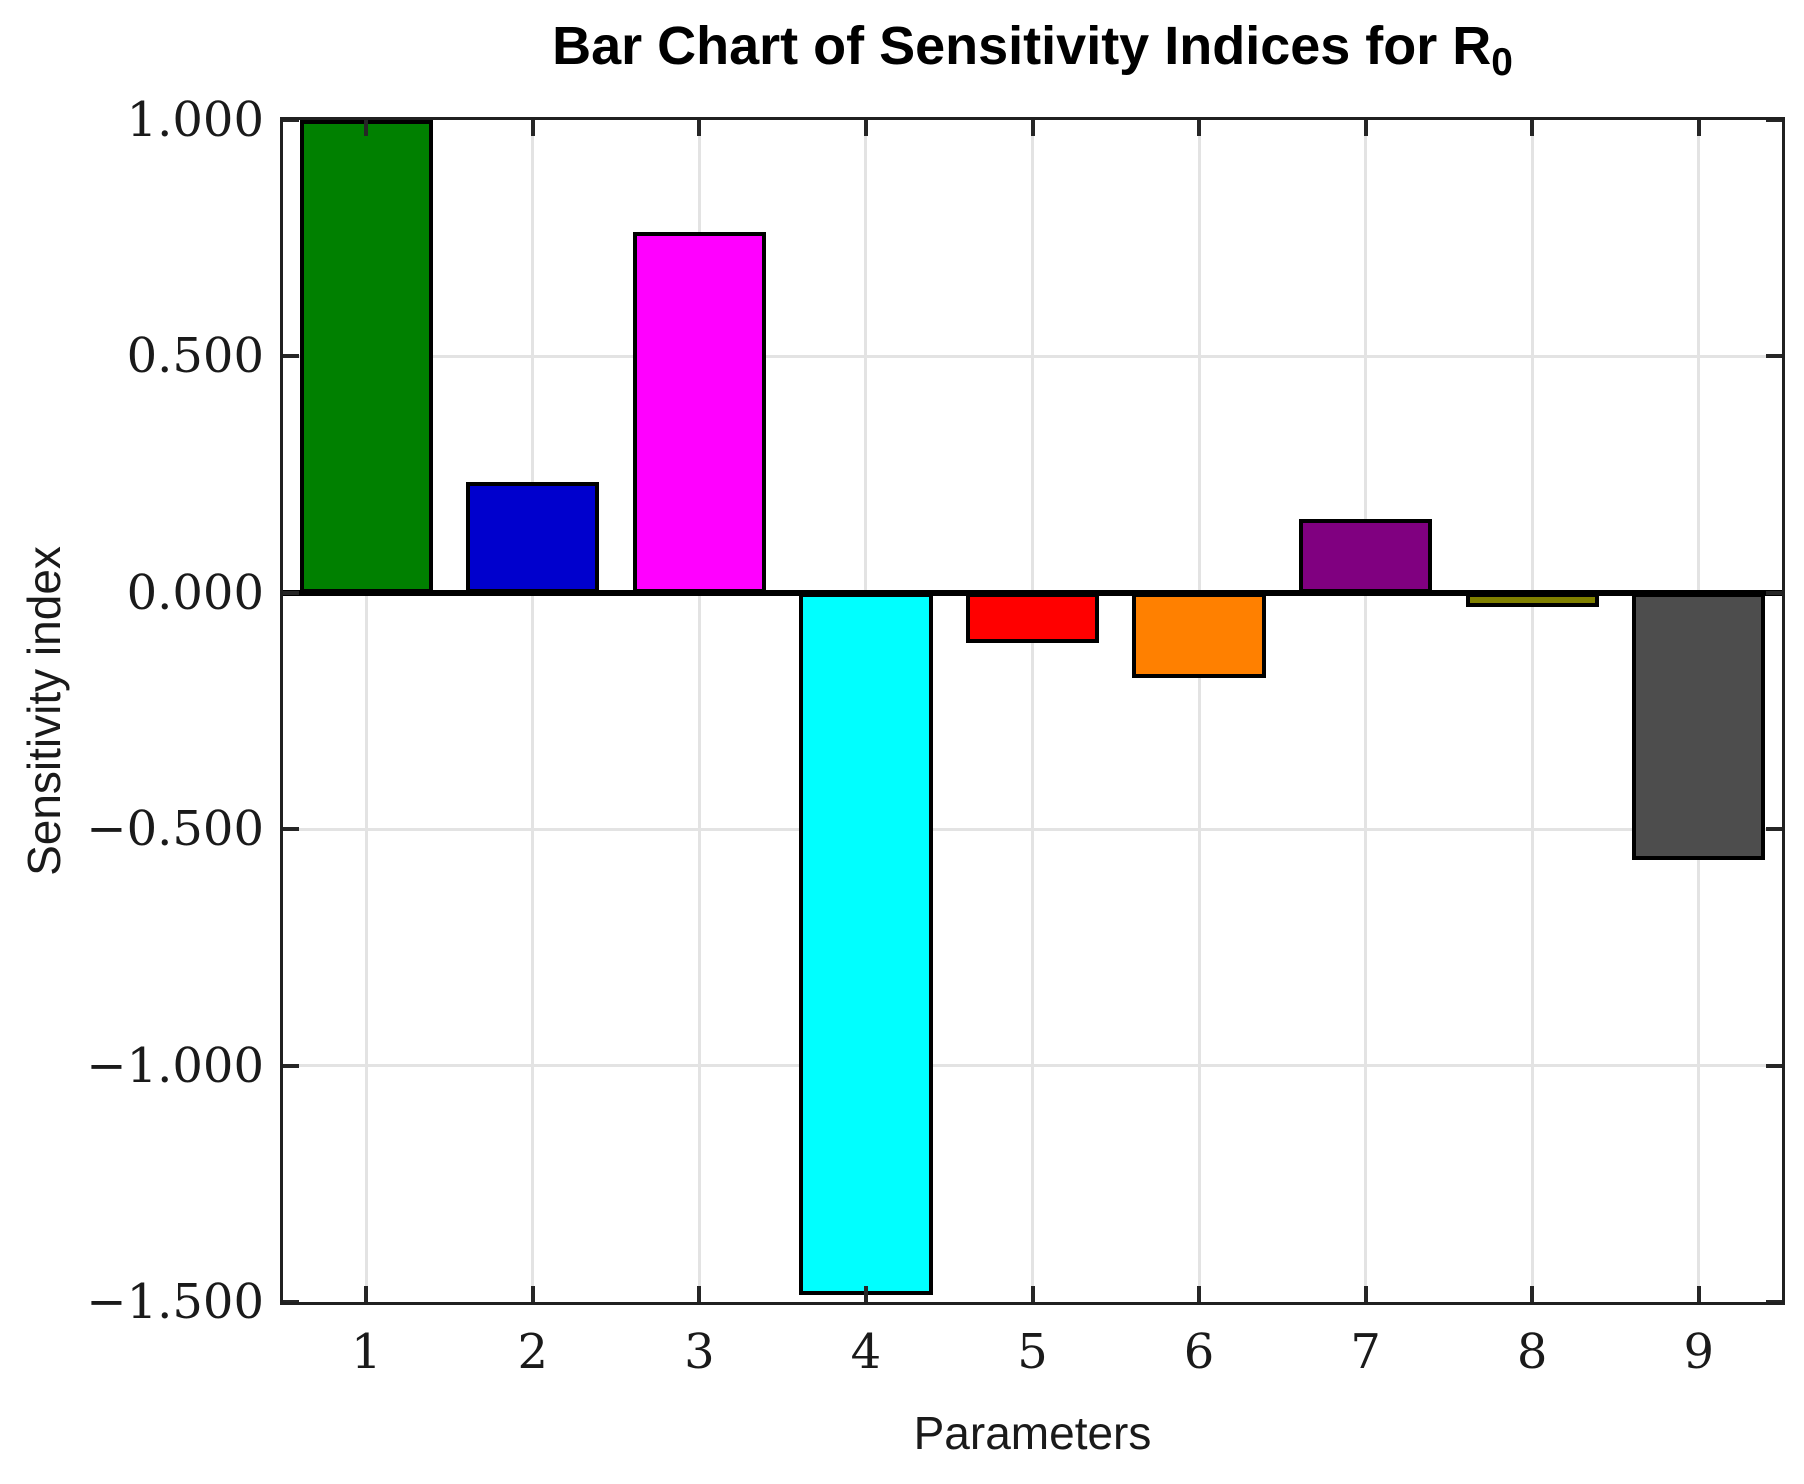 Image resolution: width=1804 pixels, height=1484 pixels. Describe the element at coordinates (533, 1352) in the screenshot. I see `x-tick-label: 2` at that location.